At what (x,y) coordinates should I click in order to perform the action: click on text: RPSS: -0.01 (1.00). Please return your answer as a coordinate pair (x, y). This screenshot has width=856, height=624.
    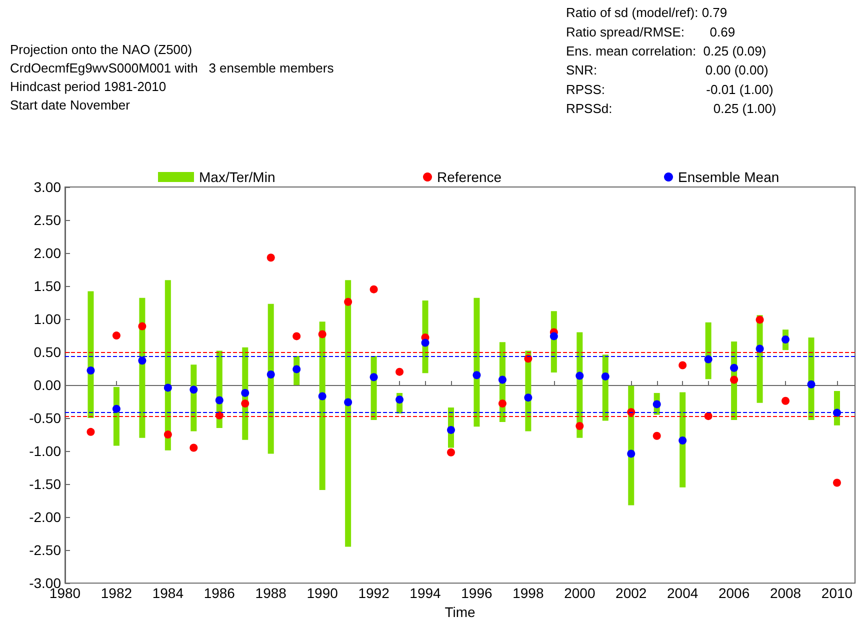
    Looking at the image, I should click on (670, 89).